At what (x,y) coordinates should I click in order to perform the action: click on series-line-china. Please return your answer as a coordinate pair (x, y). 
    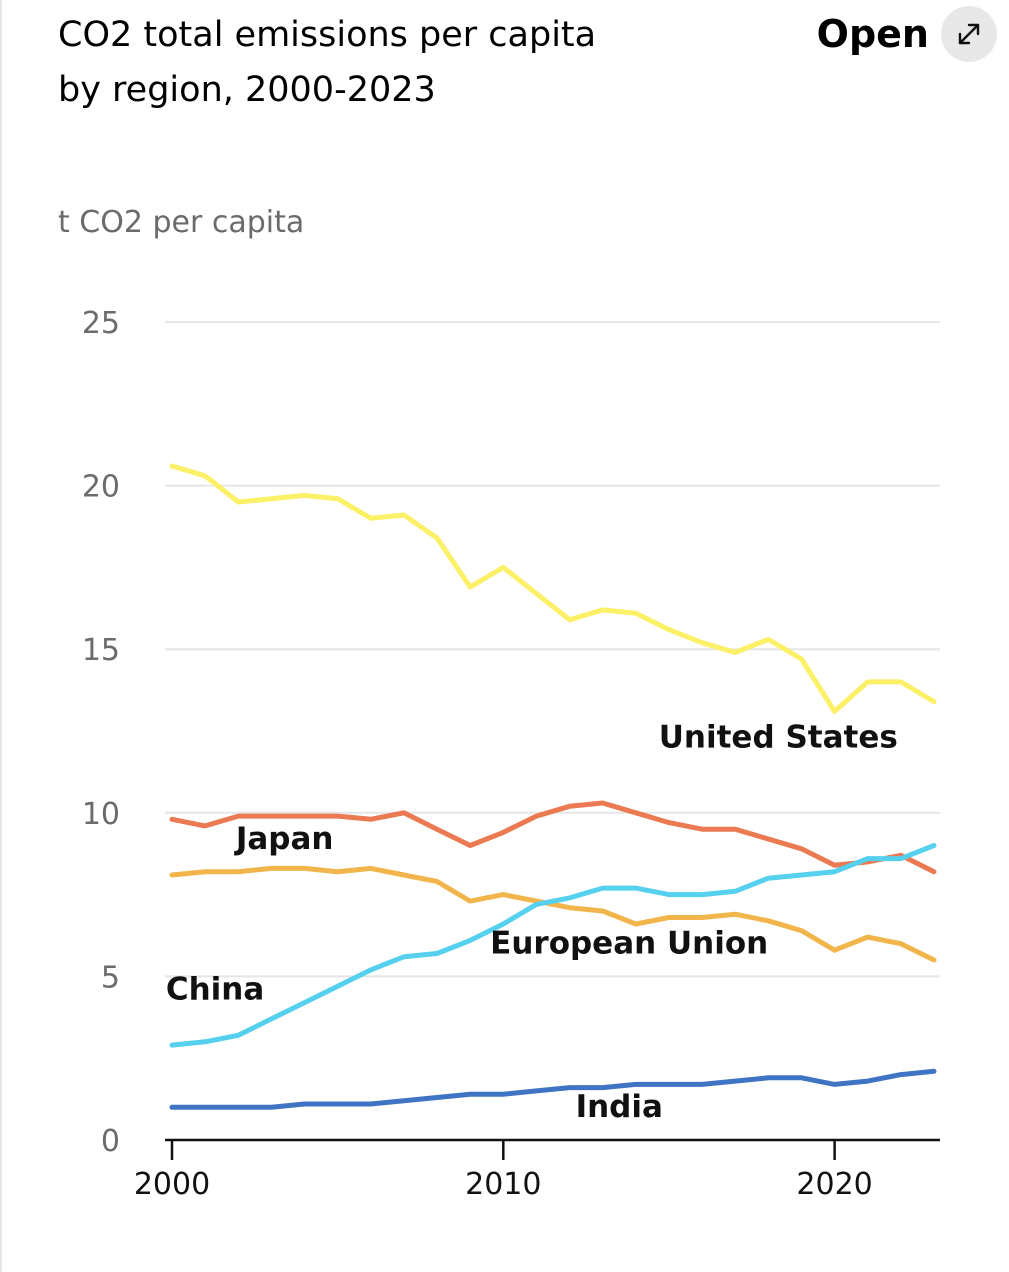
    Looking at the image, I should click on (553, 945).